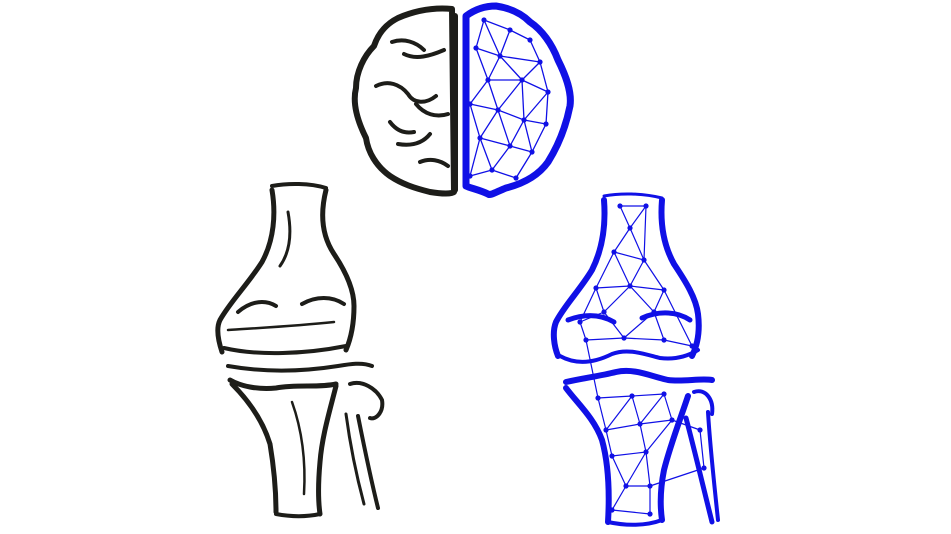 The image size is (951, 534). Describe the element at coordinates (300, 350) in the screenshot. I see `knee-joint-sketch-icon` at that location.